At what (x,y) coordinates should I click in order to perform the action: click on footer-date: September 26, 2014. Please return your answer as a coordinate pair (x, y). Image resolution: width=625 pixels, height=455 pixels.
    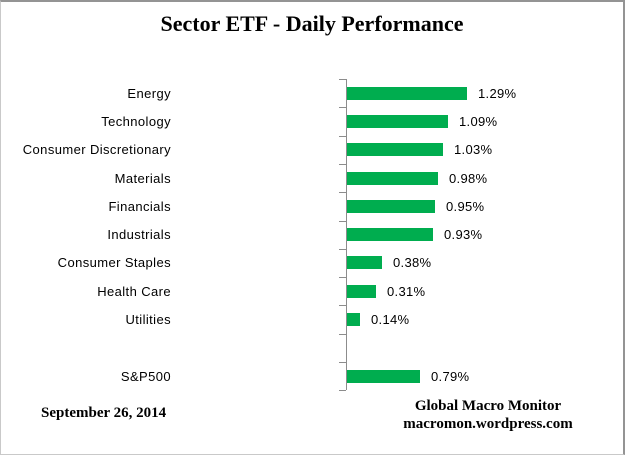
    Looking at the image, I should click on (104, 413).